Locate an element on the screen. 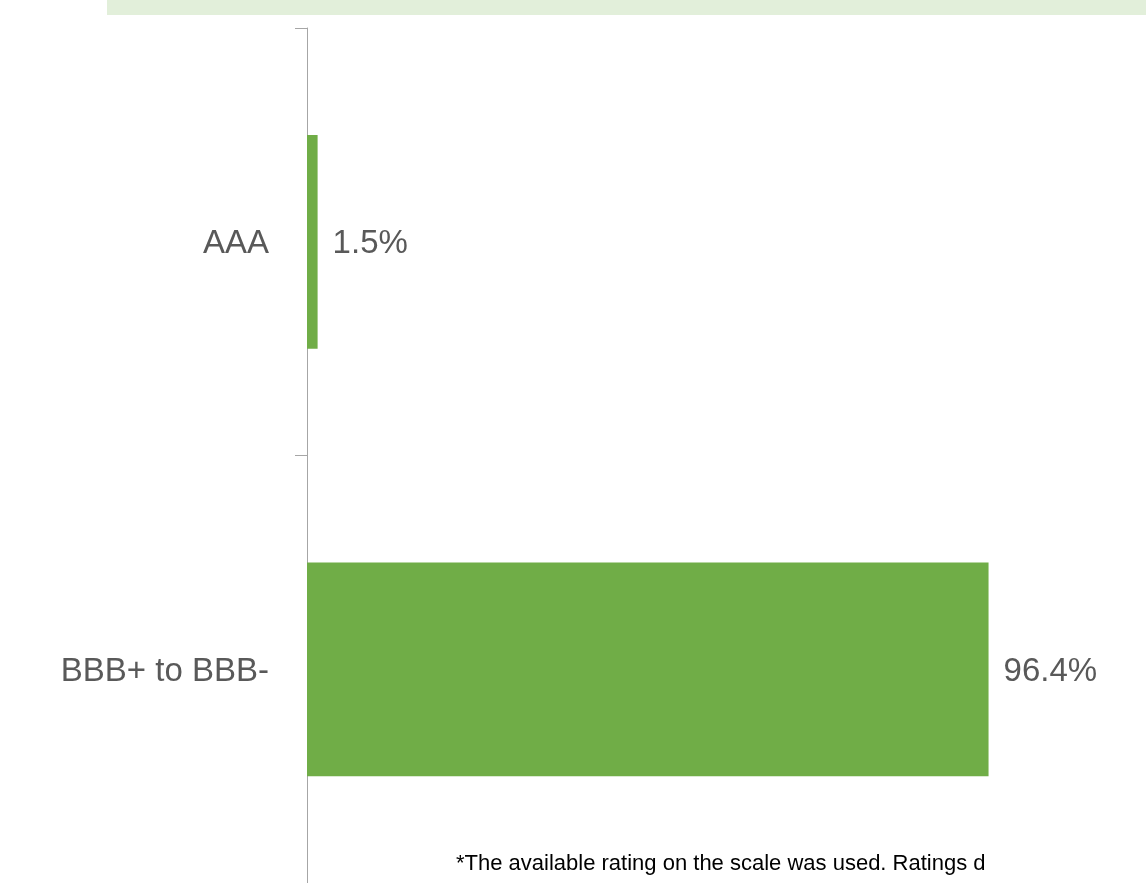  y-tick-label: BBB+ to BBB- is located at coordinates (164, 669).